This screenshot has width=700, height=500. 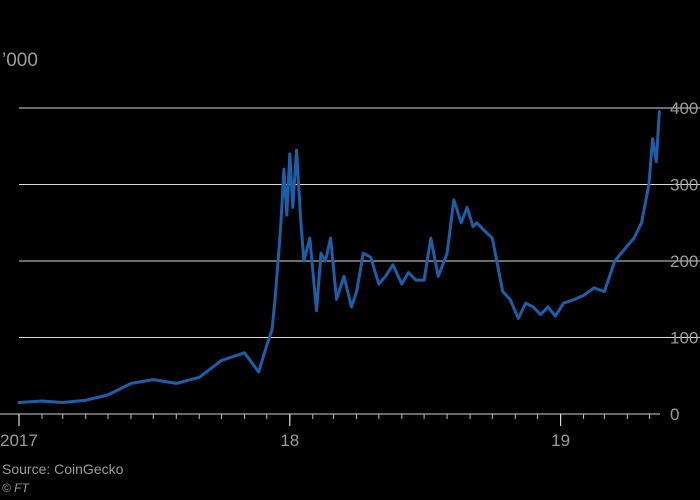 I want to click on y-axis-unit-label: ’000, so click(x=20, y=60).